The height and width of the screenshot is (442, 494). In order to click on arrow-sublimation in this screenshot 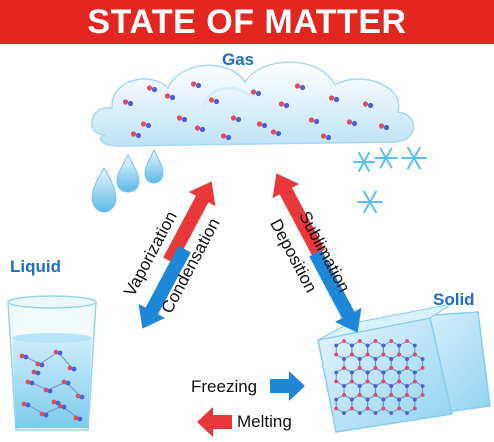, I will do `click(298, 215)`.